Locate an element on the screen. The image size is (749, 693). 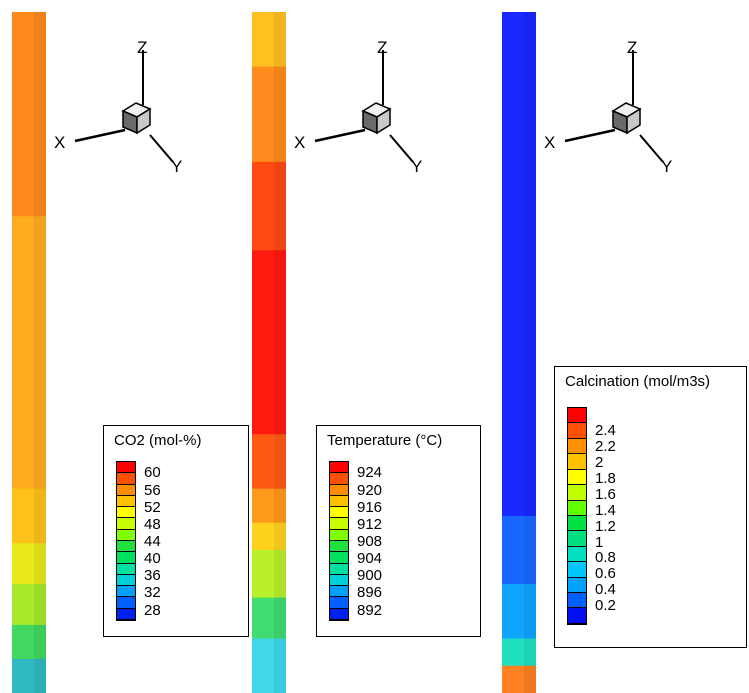
legend-tick-label: 44 is located at coordinates (152, 541).